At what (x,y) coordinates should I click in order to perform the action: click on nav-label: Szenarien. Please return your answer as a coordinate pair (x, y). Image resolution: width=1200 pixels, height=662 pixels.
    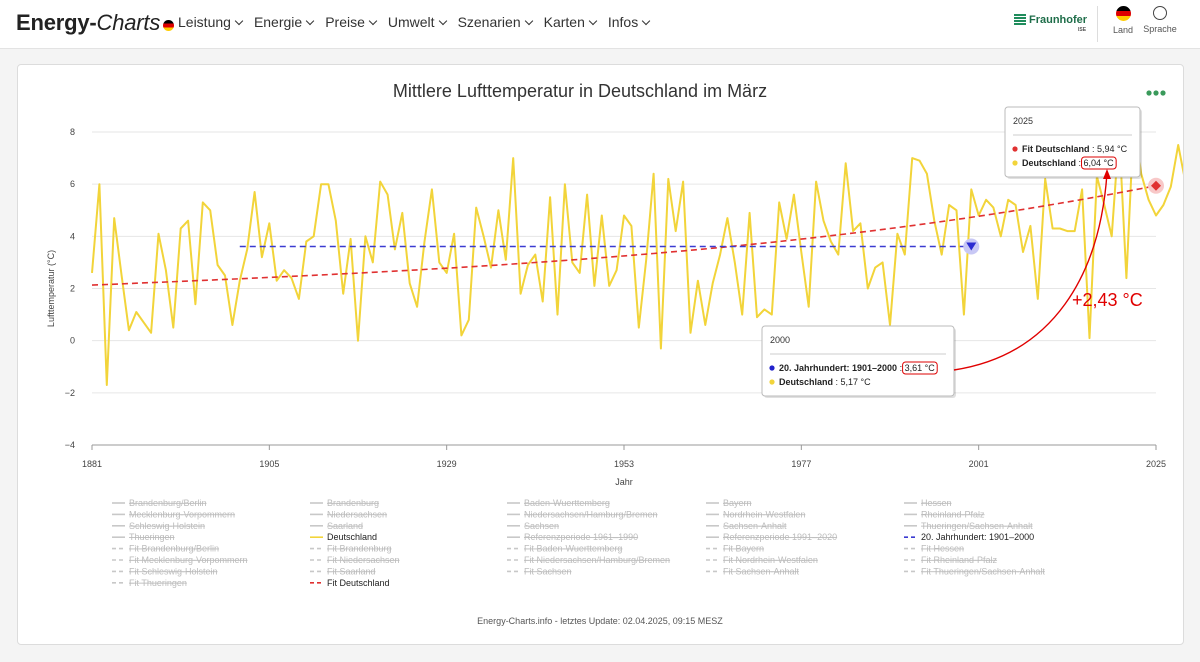
    Looking at the image, I should click on (489, 22).